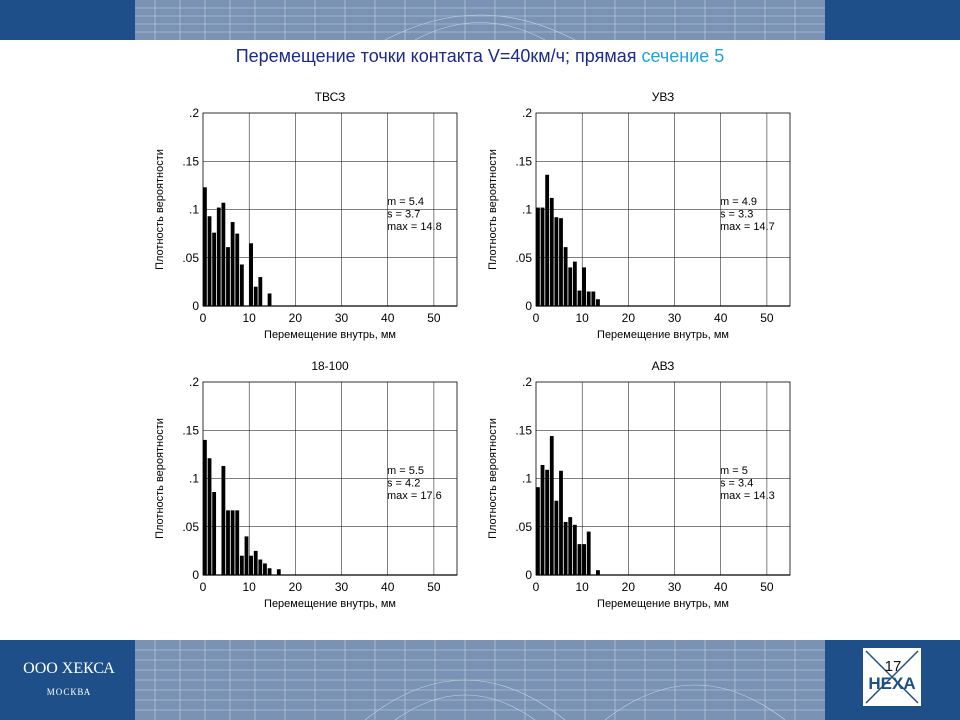 This screenshot has height=720, width=960. Describe the element at coordinates (892, 677) in the screenshot. I see `hexa-logo: HEXA` at that location.